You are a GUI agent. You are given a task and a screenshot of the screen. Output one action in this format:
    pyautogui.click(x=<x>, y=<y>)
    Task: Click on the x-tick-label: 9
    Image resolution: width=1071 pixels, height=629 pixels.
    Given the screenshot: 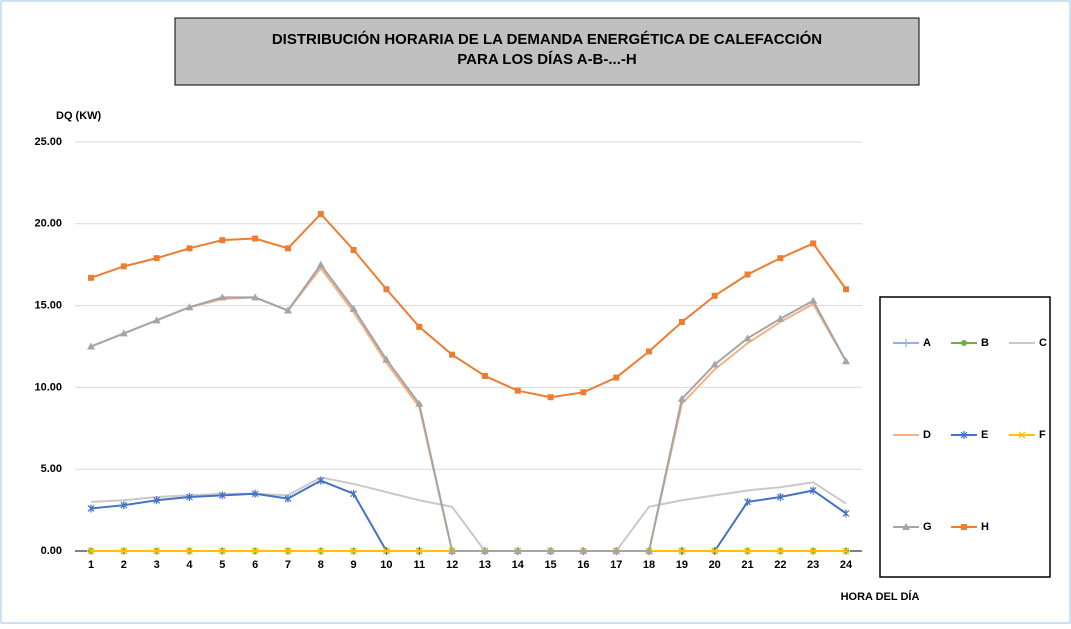 What is the action you would take?
    pyautogui.click(x=354, y=565)
    